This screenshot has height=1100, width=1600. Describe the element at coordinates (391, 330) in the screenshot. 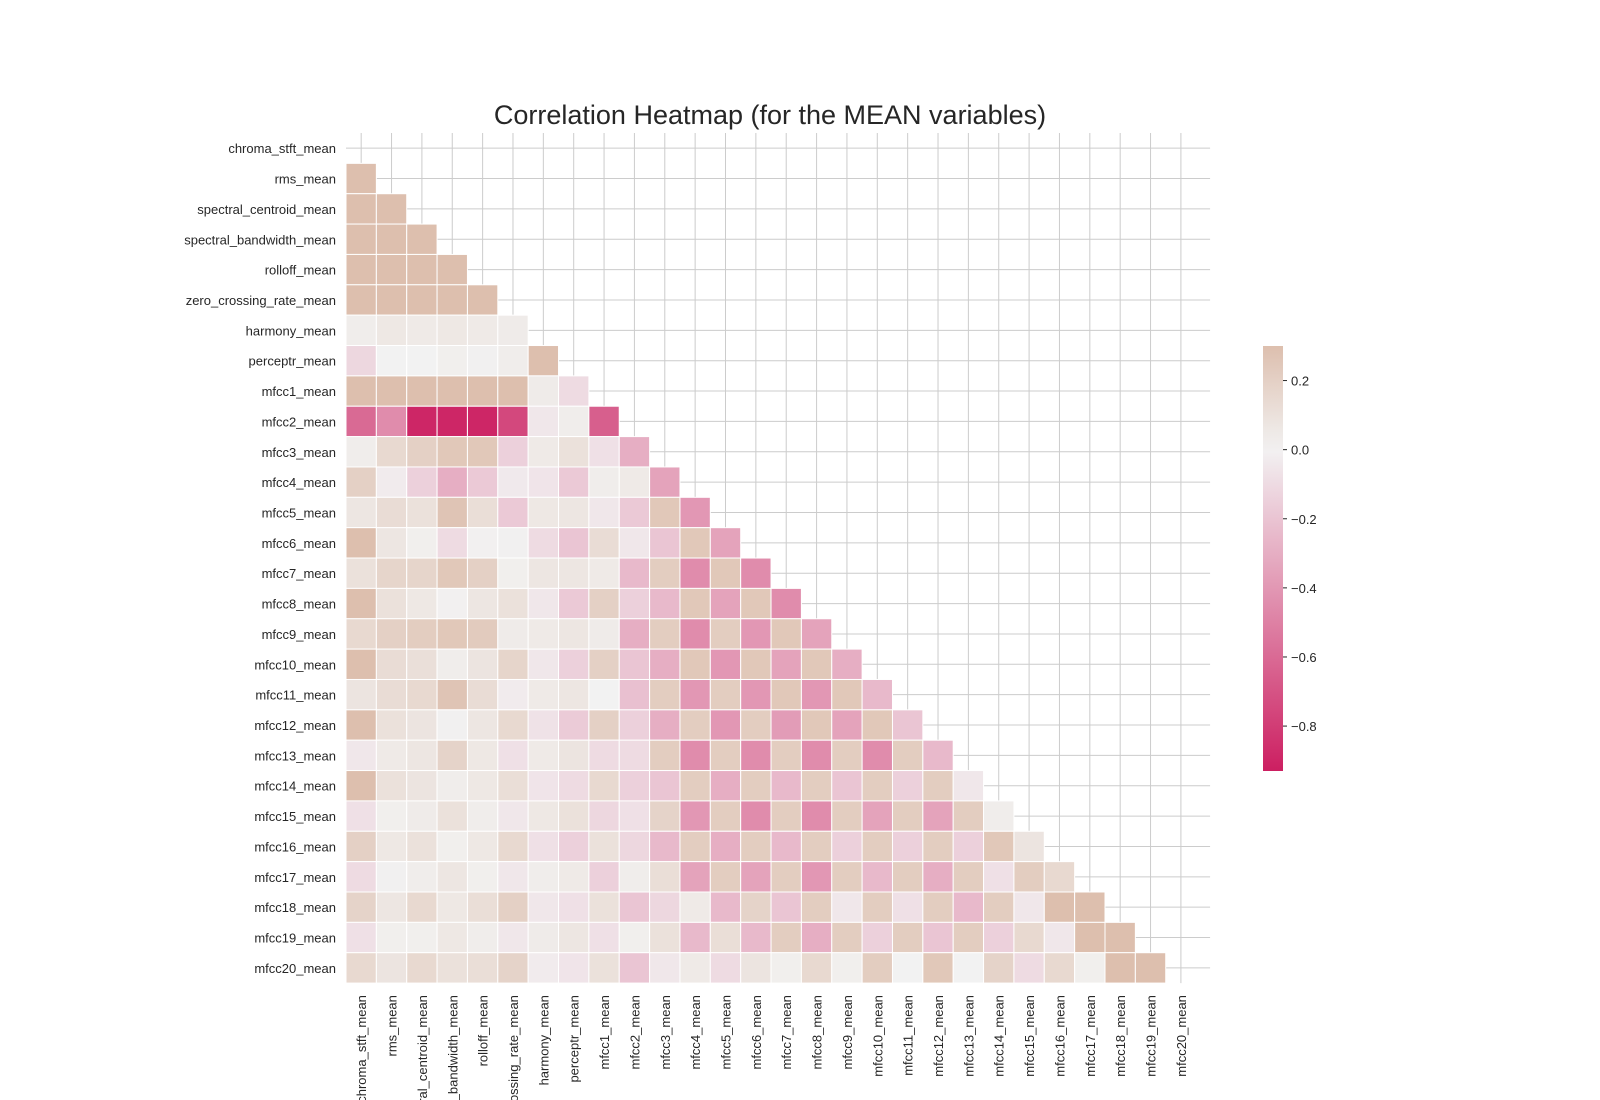

I see `heatmap-cell: harmony_mean / rms_mean: 0.06` at that location.